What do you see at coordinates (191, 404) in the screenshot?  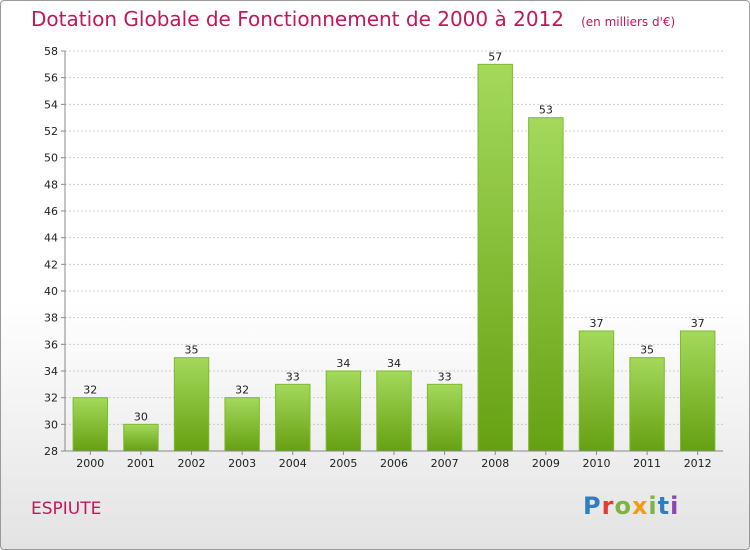 I see `bar-2002` at bounding box center [191, 404].